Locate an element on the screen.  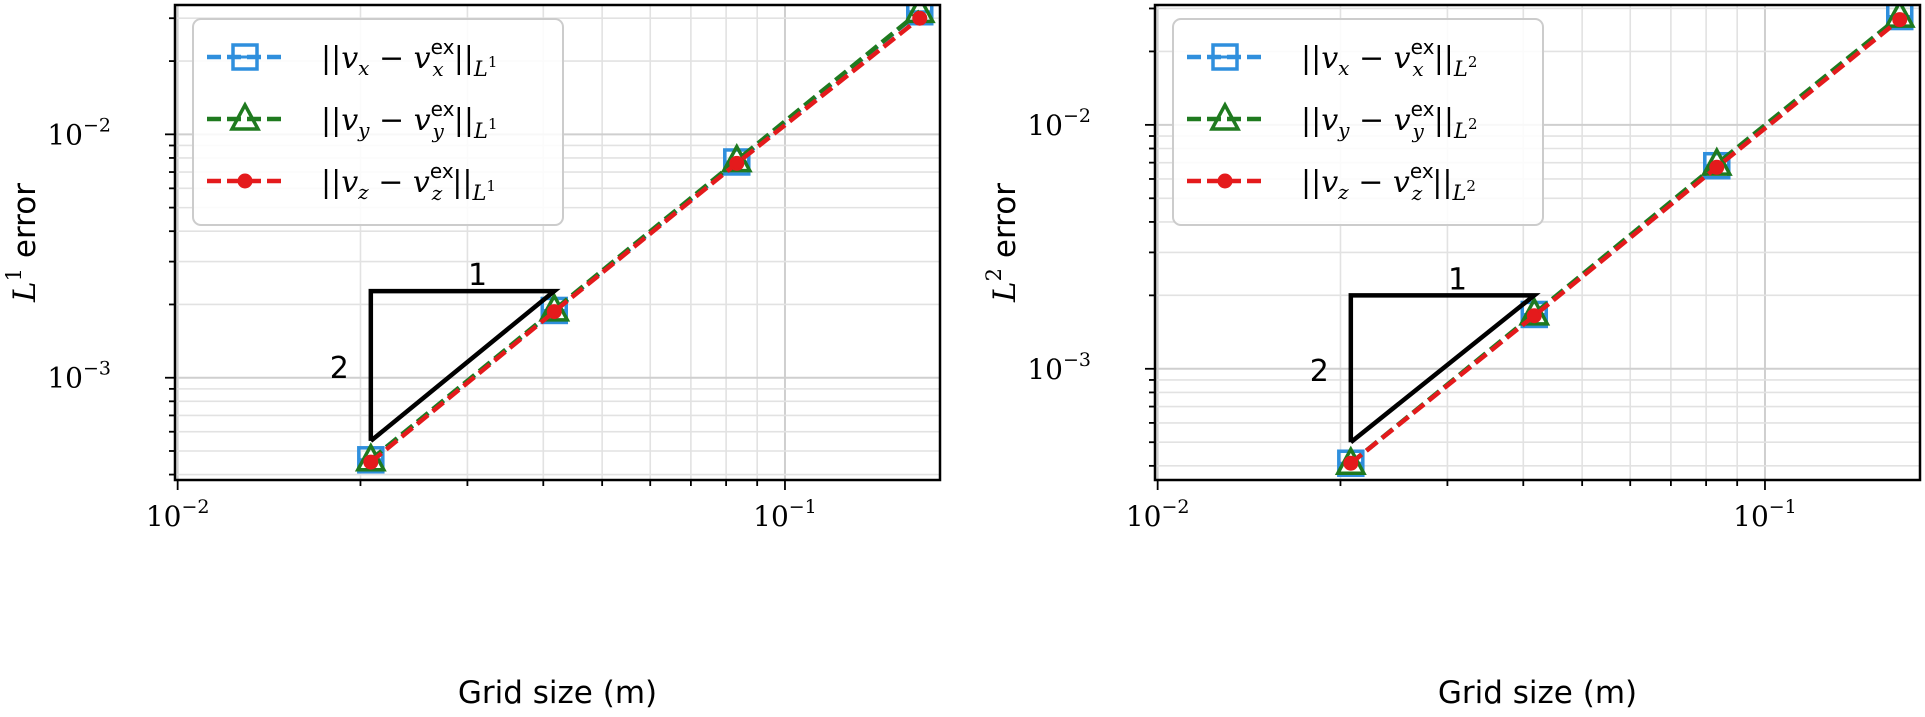
legend-label: ||vz − vex z ||L2 is located at coordinates (1388, 182).